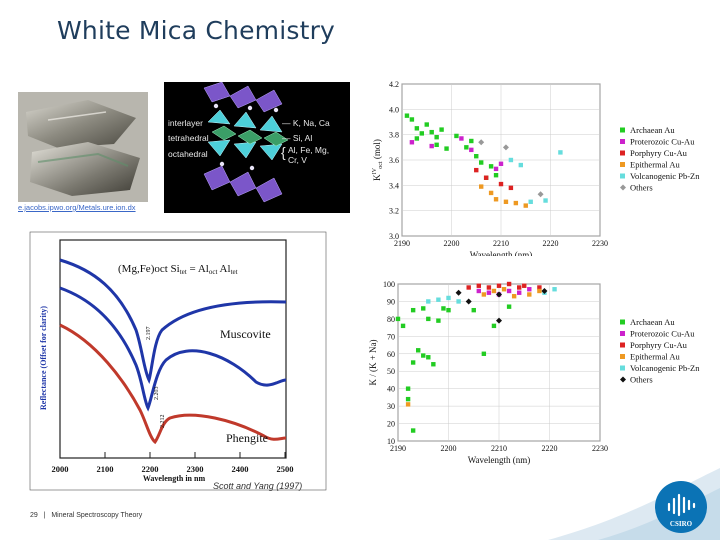  What do you see at coordinates (681, 507) in the screenshot?
I see `csiro-logo-icon: CSIRO` at bounding box center [681, 507].